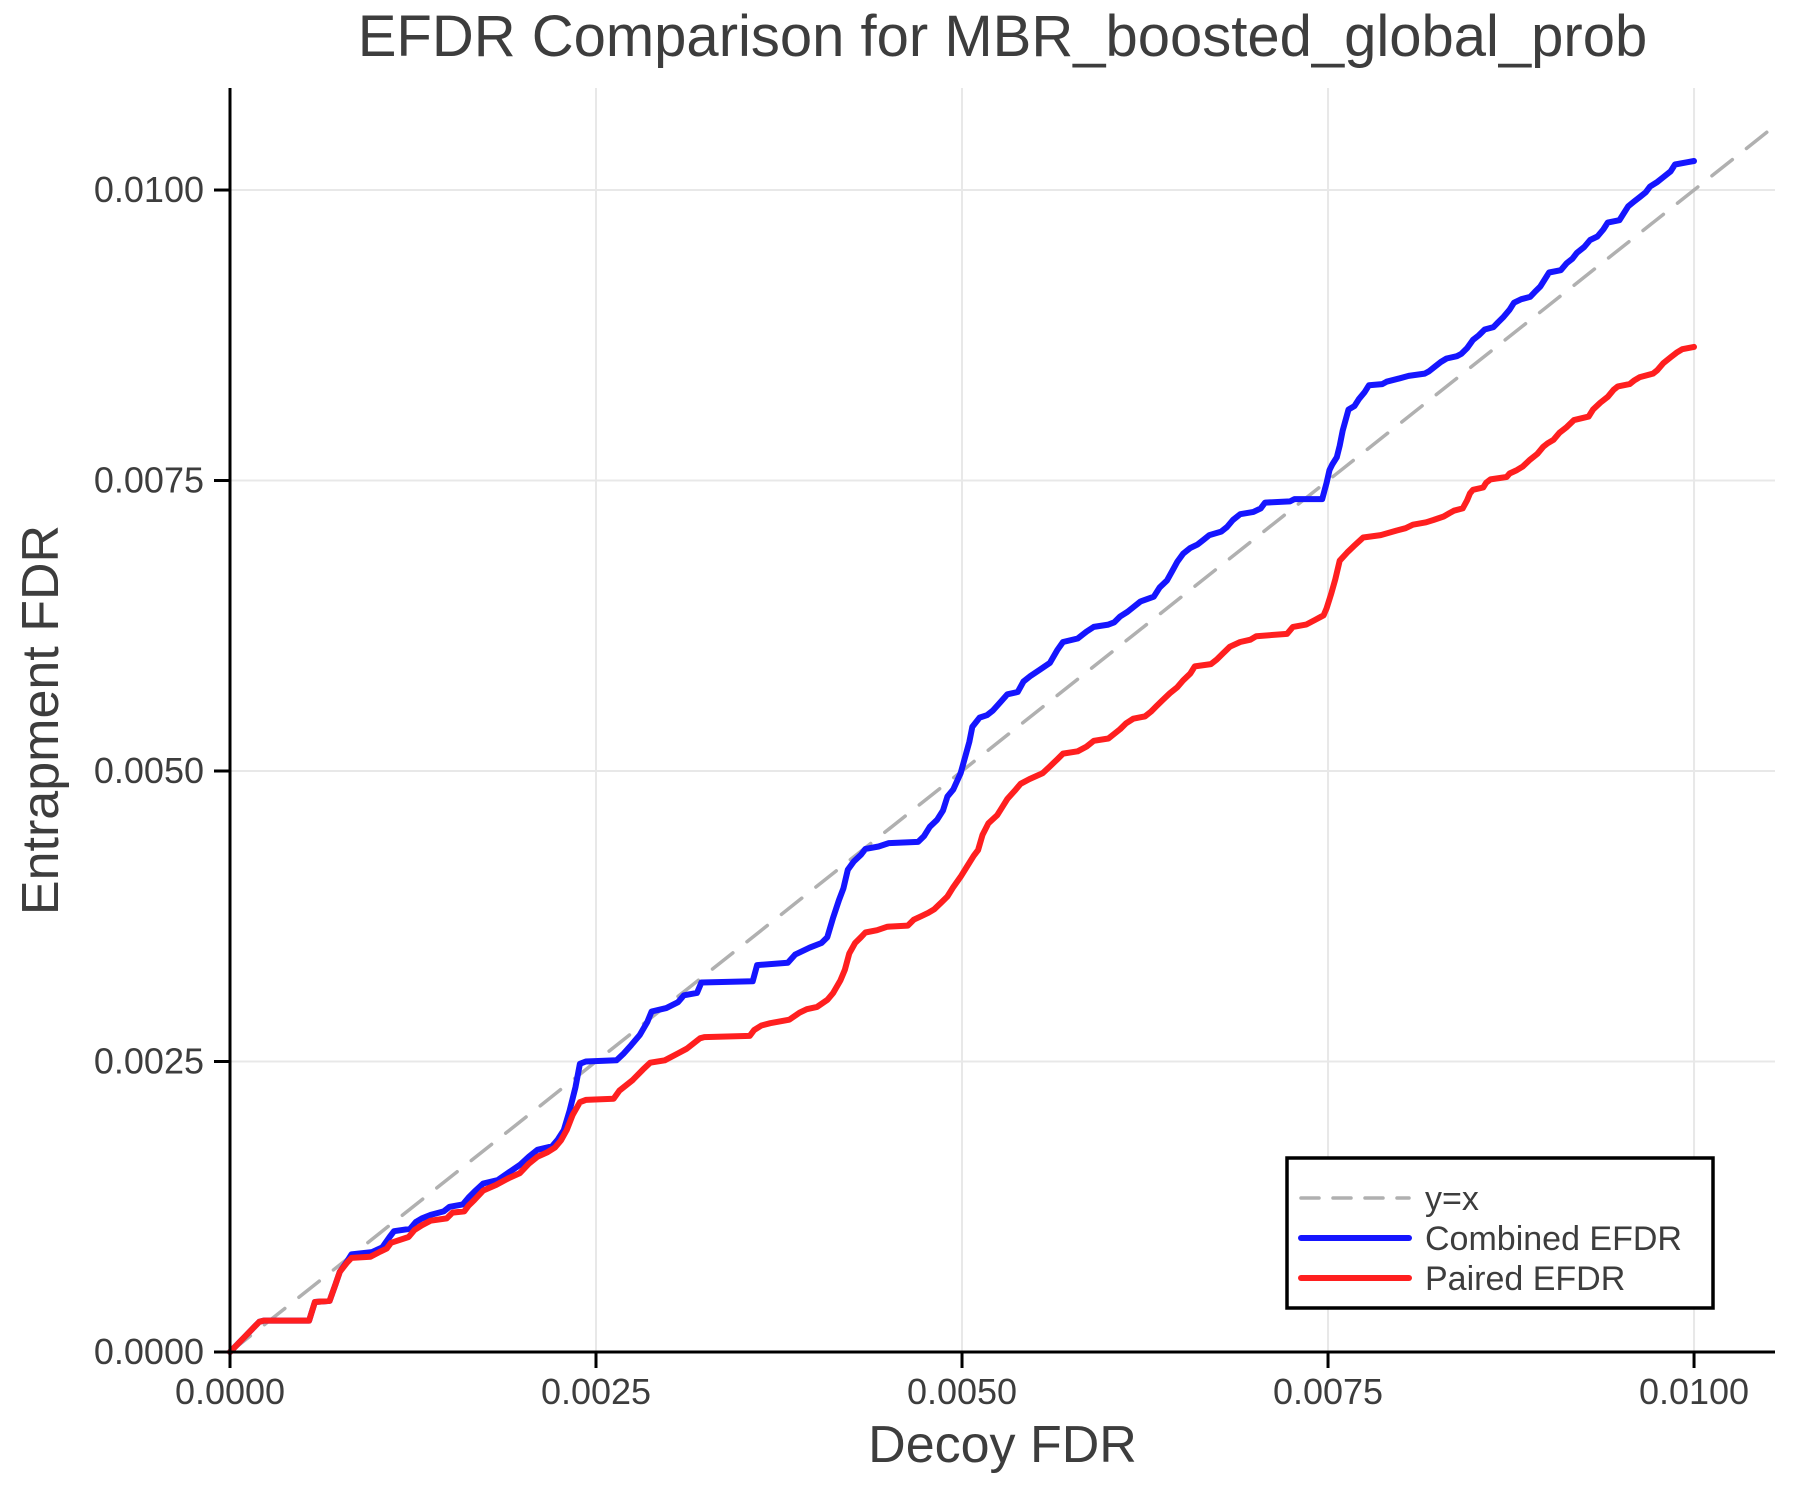 The width and height of the screenshot is (1800, 1500). I want to click on legend-label-paired-efdr: Paired EFDR, so click(1525, 1279).